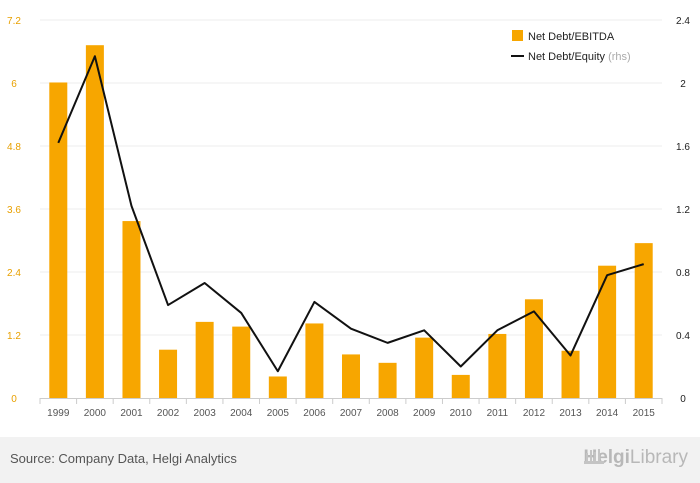 Image resolution: width=700 pixels, height=483 pixels. I want to click on legend-label-net-debt-equity: Net Debt/Equity (rhs), so click(579, 57).